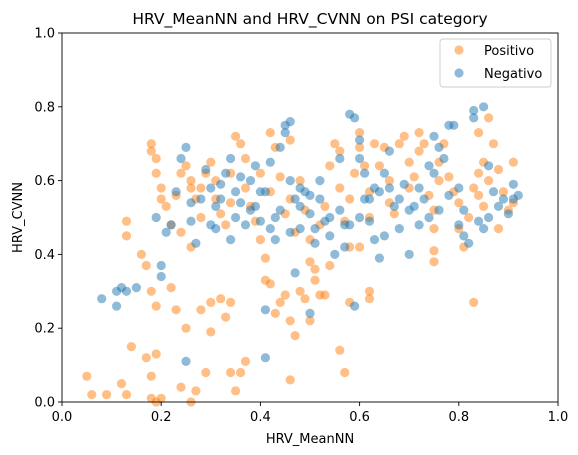 The height and width of the screenshot is (455, 578). What do you see at coordinates (459, 73) in the screenshot?
I see `legend-marker-negativo` at bounding box center [459, 73].